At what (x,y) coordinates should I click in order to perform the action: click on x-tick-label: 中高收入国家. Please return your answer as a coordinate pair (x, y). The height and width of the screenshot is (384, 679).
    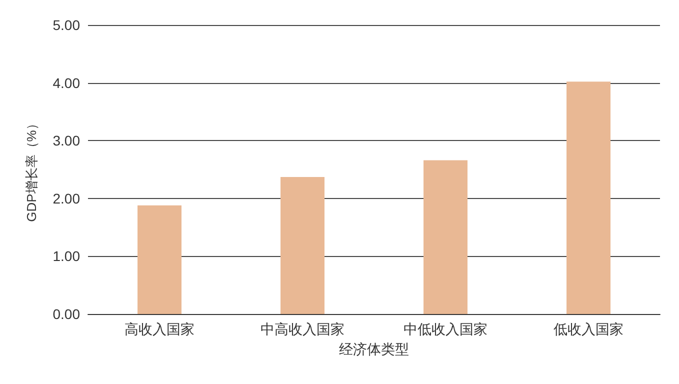
    Looking at the image, I should click on (302, 329).